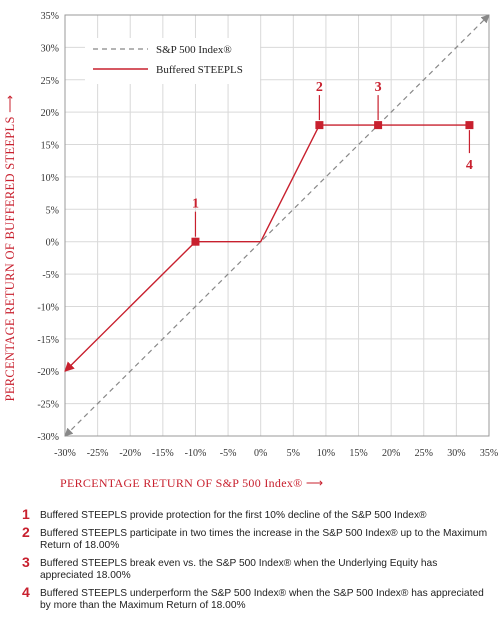  Describe the element at coordinates (48, 437) in the screenshot. I see `y-tick-label: -30%` at that location.